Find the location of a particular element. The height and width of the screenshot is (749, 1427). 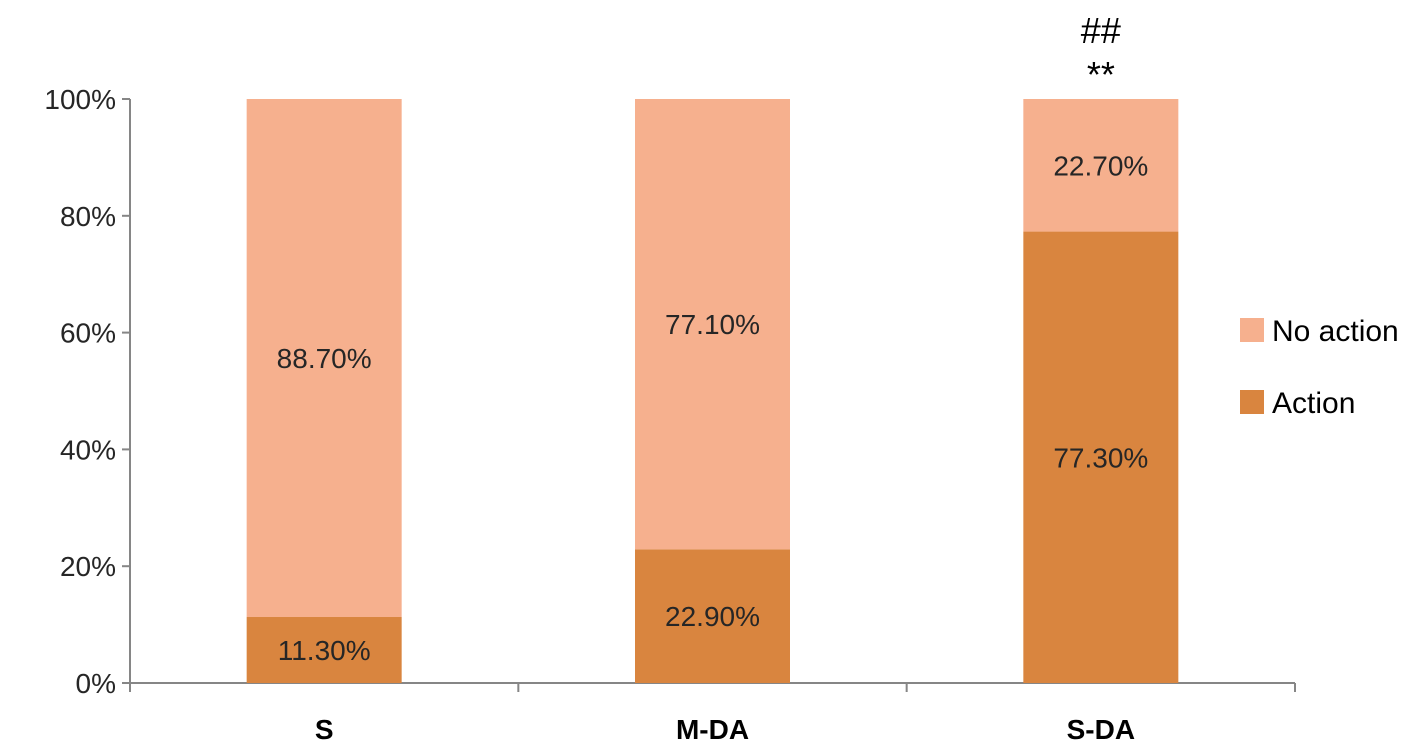

data-label: 11.30% is located at coordinates (324, 650).